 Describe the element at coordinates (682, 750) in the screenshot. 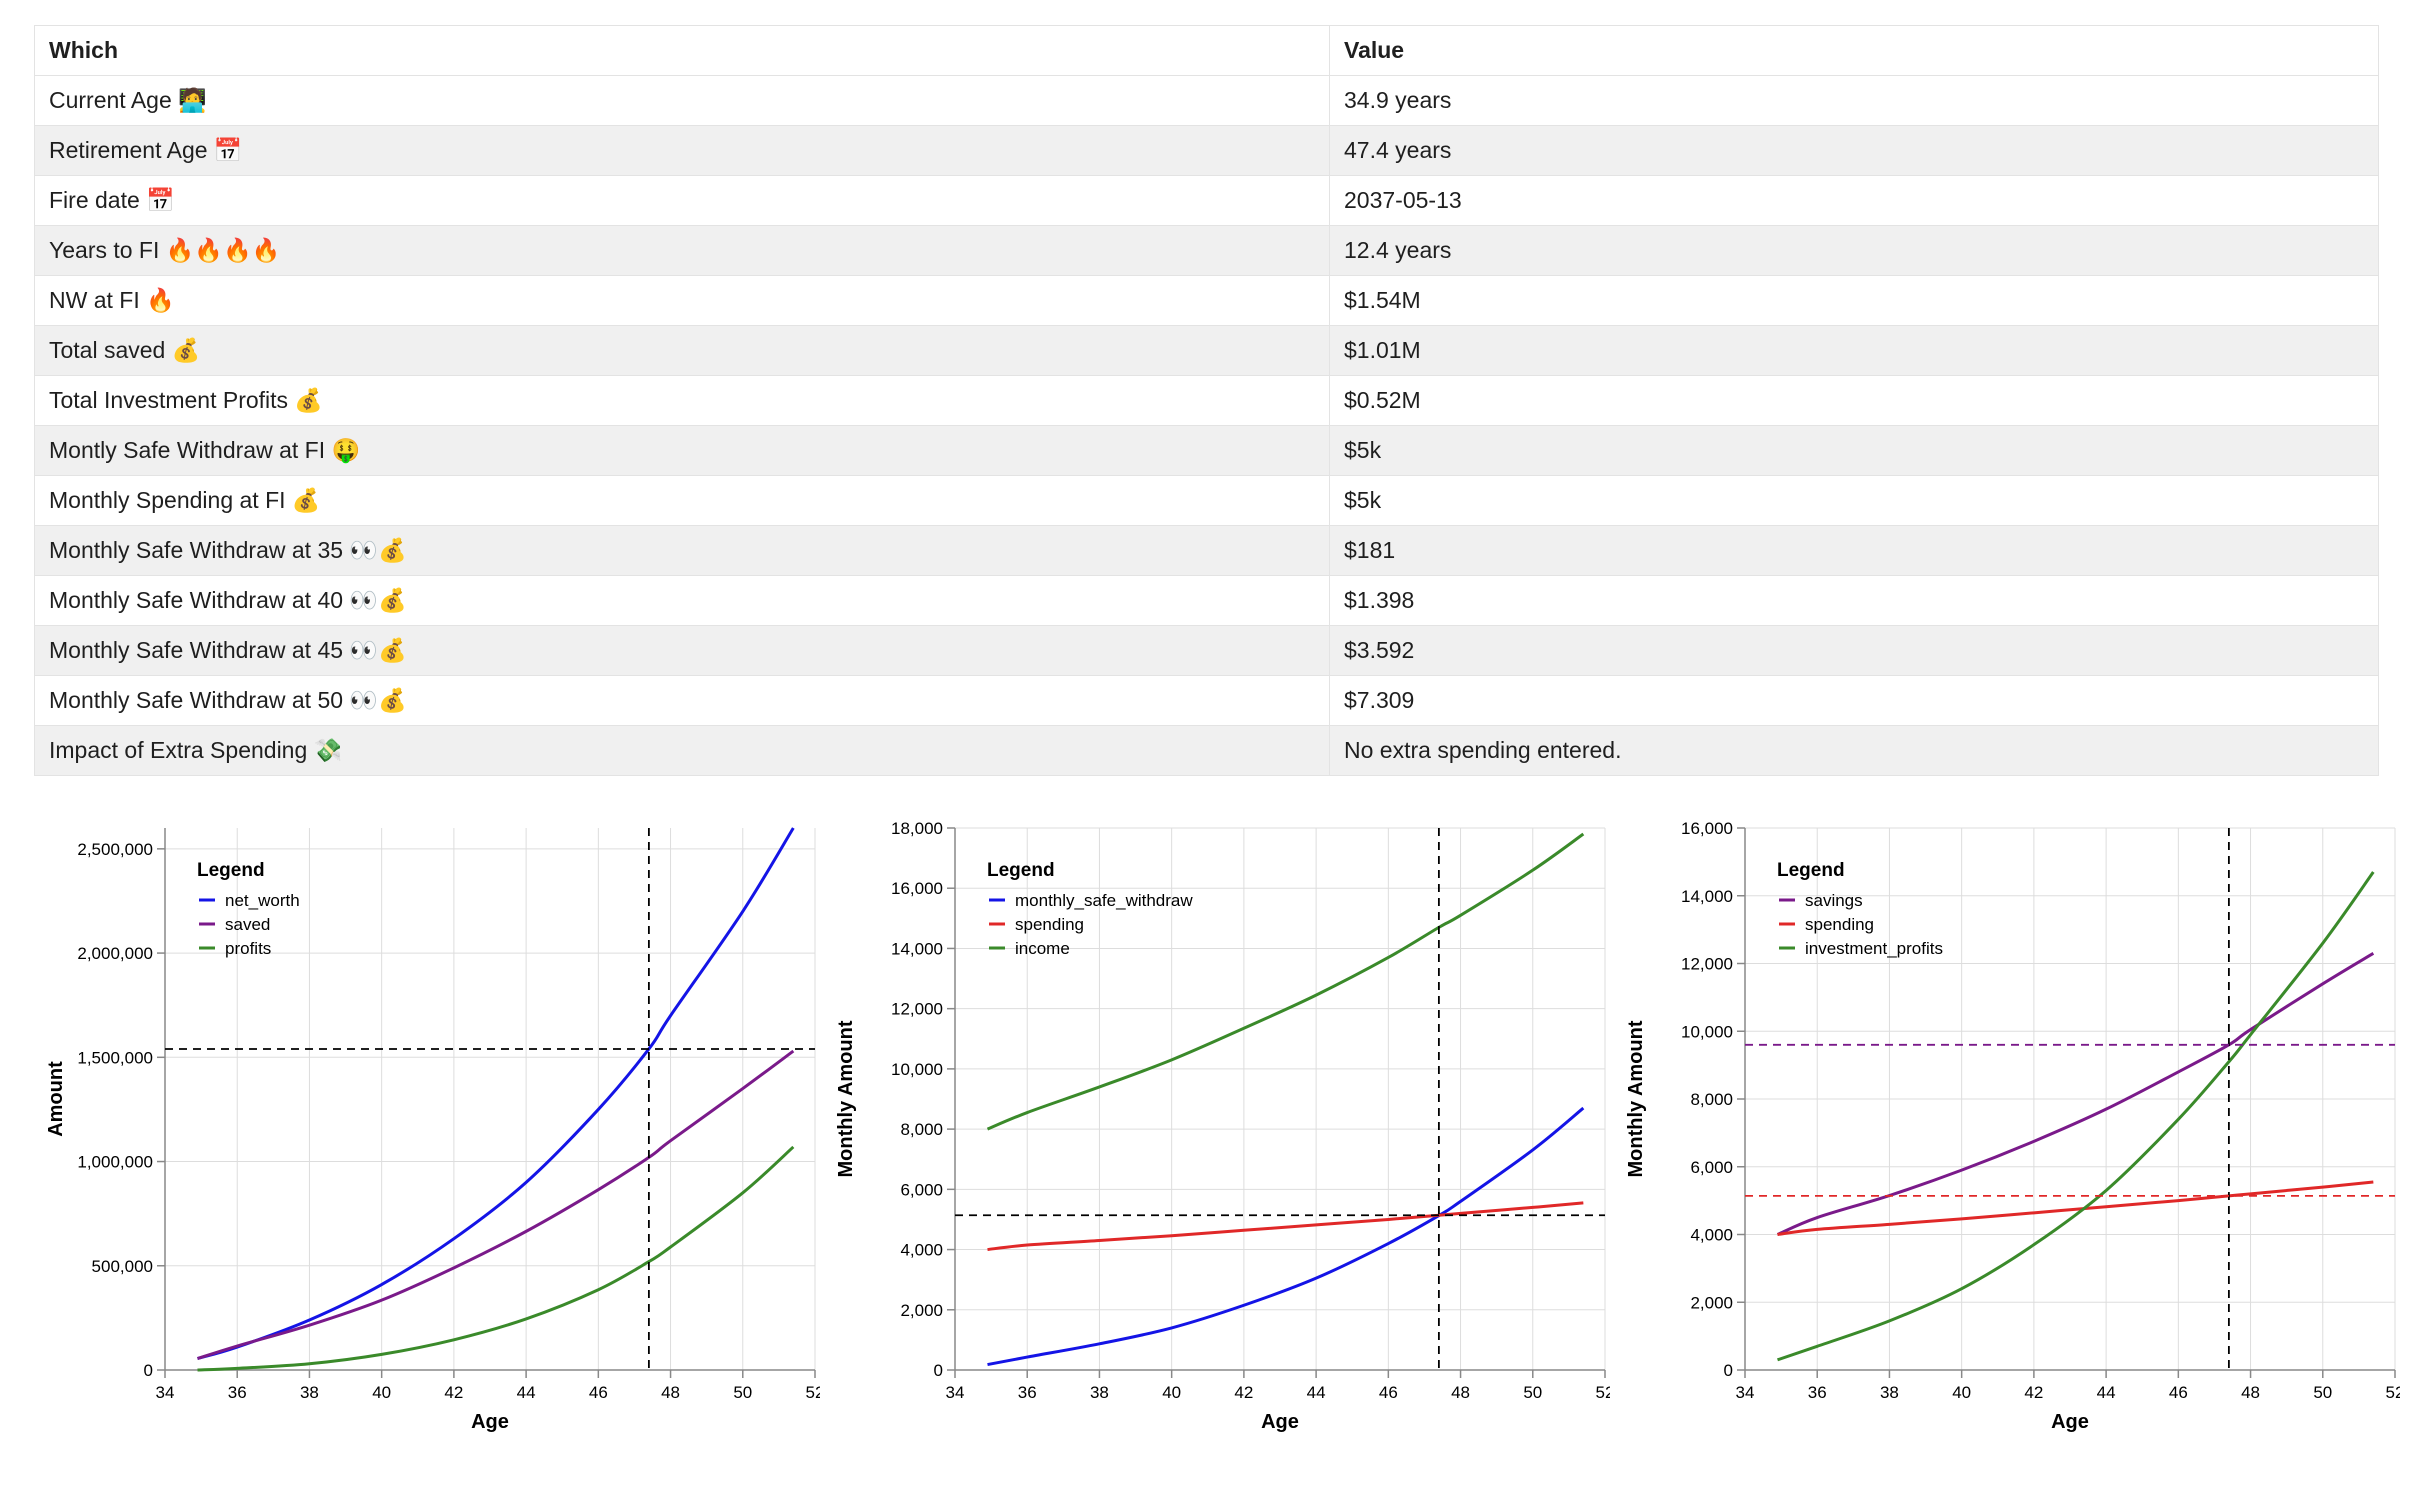

I see `row-label: Impact of Extra Spending 💸` at that location.